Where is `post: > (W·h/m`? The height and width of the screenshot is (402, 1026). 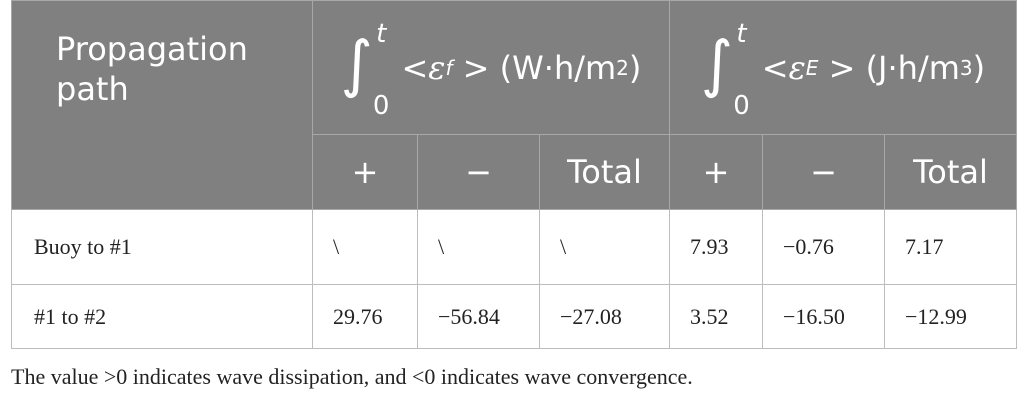 post: > (W·h/m is located at coordinates (534, 67).